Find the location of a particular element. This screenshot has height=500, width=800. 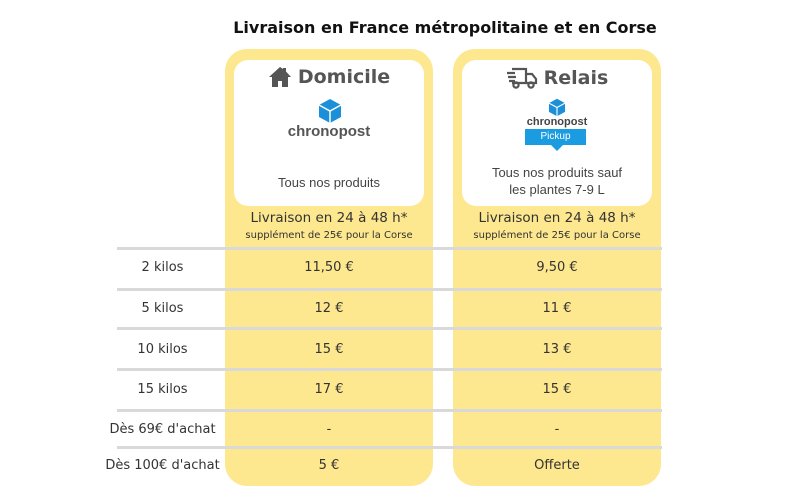

relais-price: 9,50 € is located at coordinates (557, 267).